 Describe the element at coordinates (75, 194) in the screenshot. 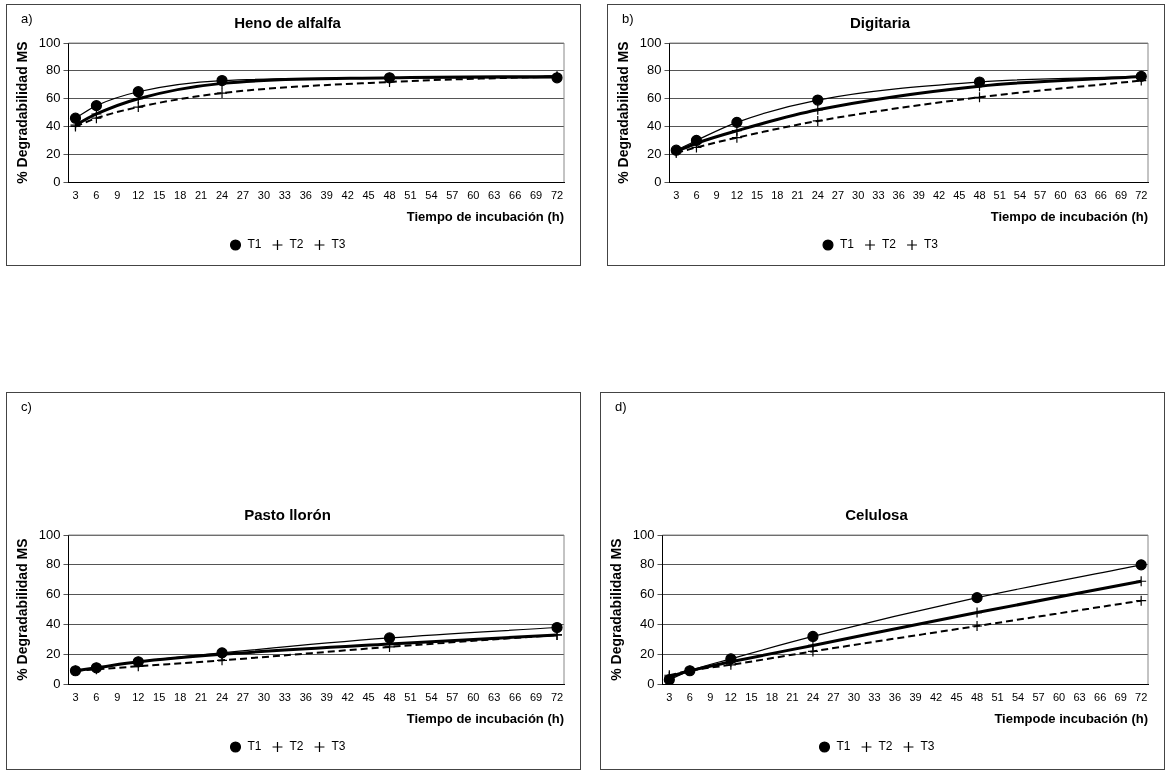

I see `x-tick-label: 3` at that location.